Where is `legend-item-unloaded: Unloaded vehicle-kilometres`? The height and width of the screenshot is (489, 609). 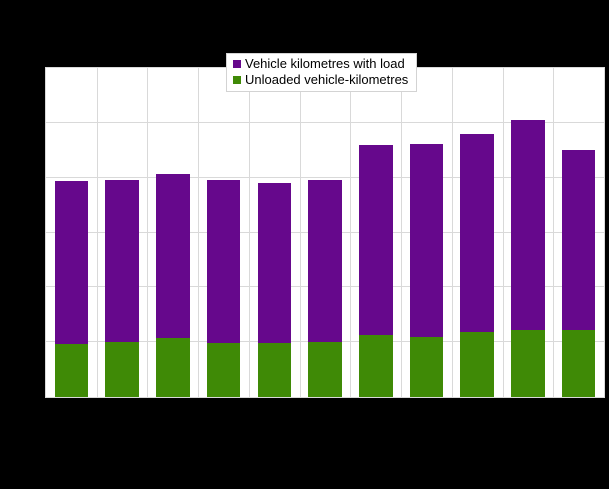
legend-item-unloaded: Unloaded vehicle-kilometres is located at coordinates (320, 80).